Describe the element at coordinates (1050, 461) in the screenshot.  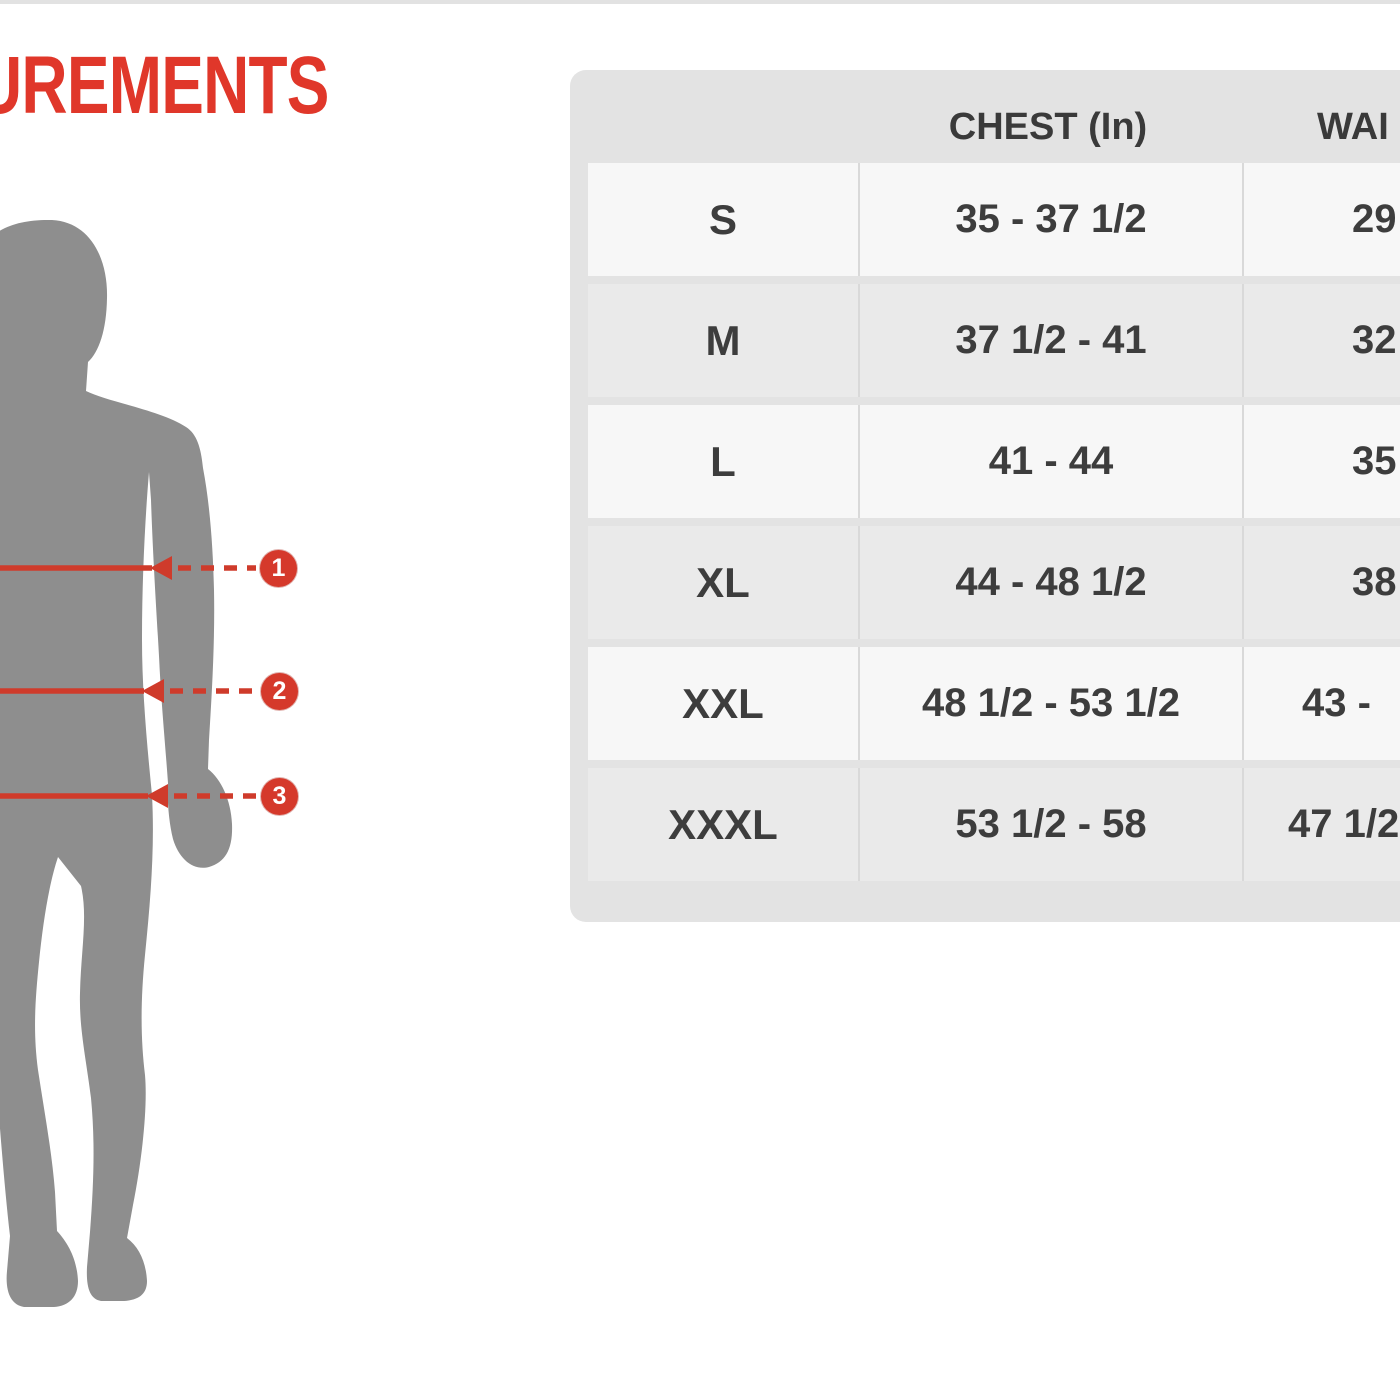
I see `chest-value: 41 - 44` at that location.